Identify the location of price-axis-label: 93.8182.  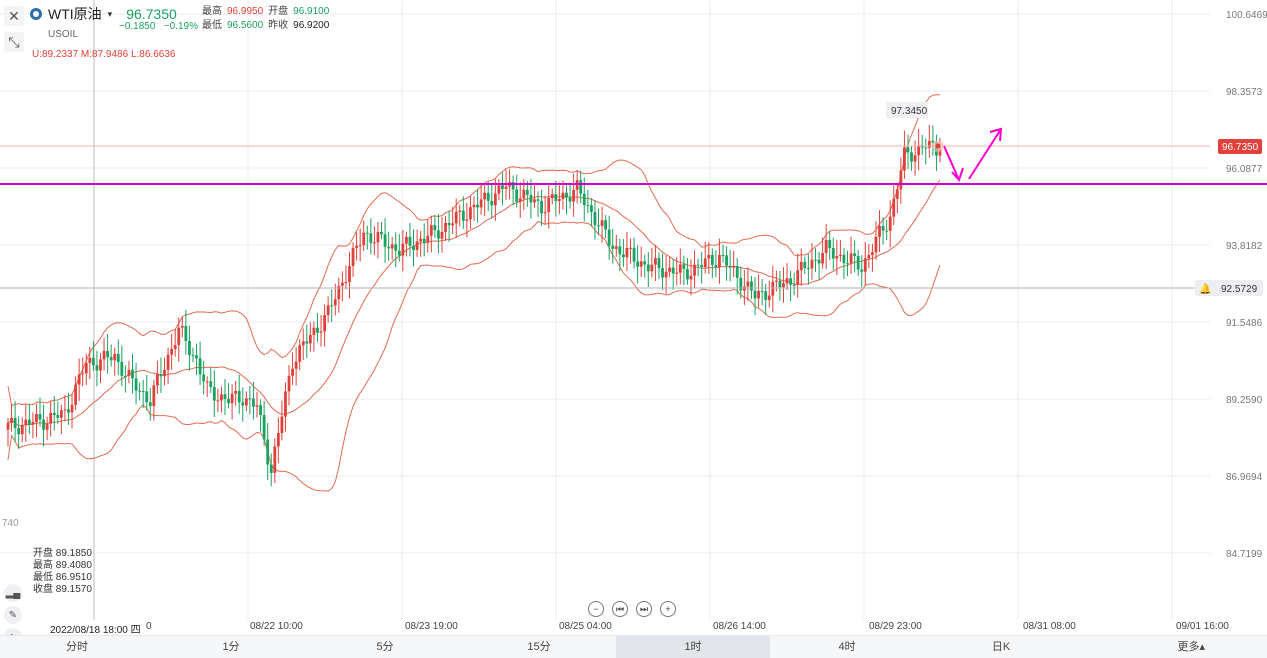
(1244, 246).